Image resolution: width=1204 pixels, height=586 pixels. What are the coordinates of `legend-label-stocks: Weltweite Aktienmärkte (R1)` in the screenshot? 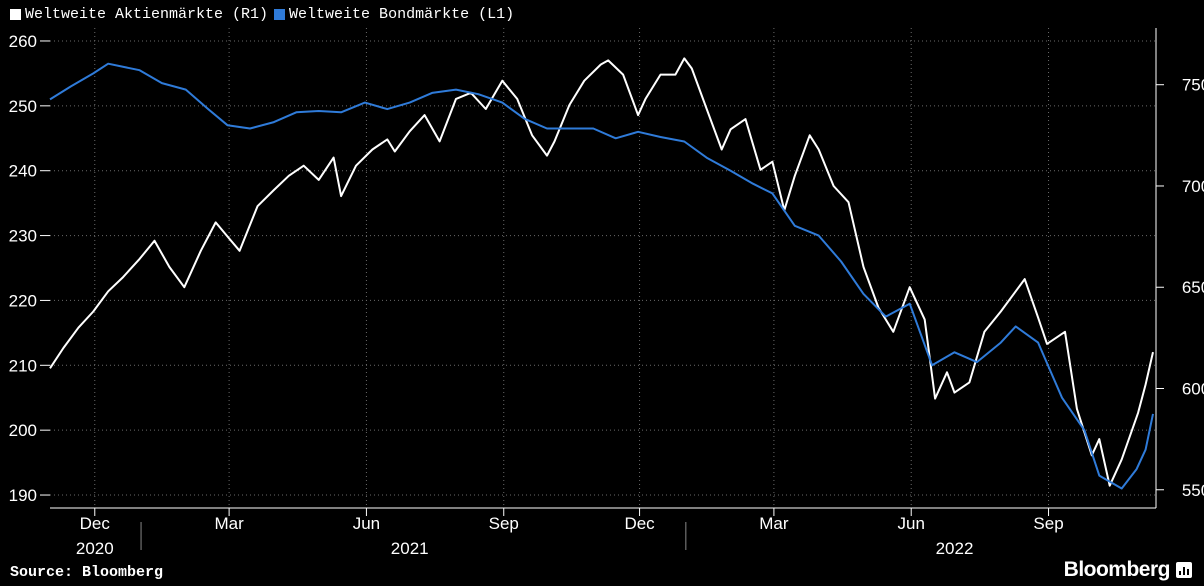 It's located at (147, 14).